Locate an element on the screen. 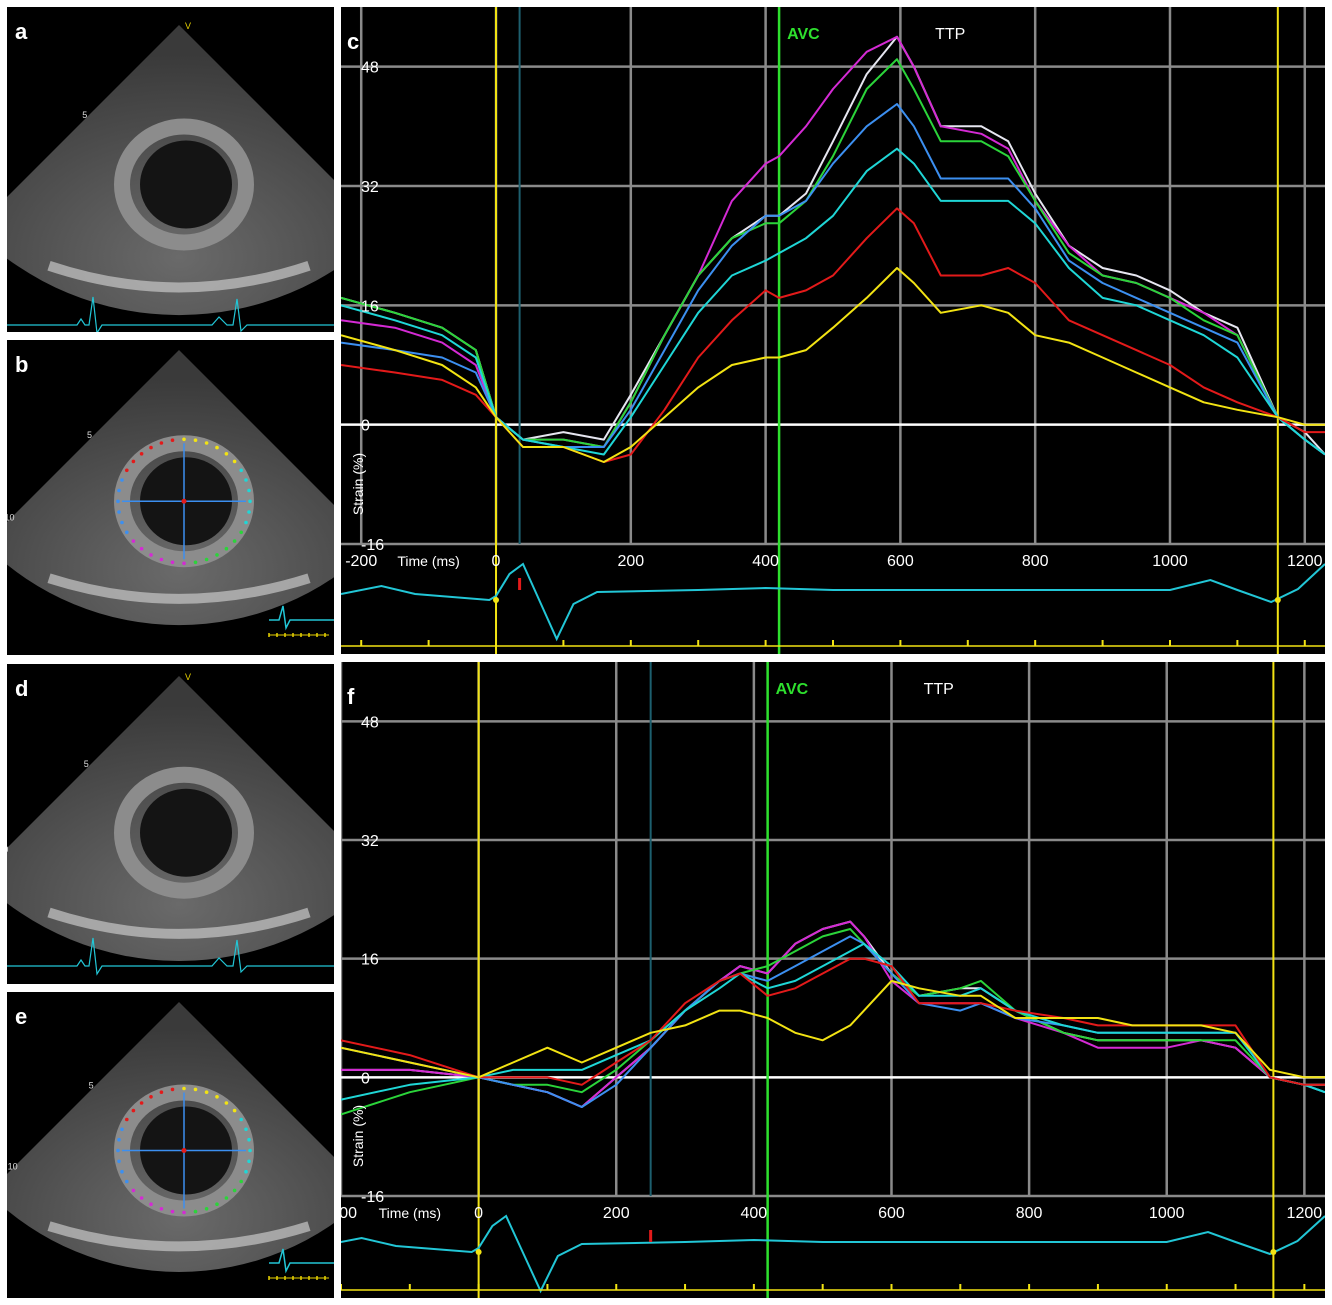 This screenshot has width=1332, height=1305. x-tick-label: 1200 is located at coordinates (1305, 1213).